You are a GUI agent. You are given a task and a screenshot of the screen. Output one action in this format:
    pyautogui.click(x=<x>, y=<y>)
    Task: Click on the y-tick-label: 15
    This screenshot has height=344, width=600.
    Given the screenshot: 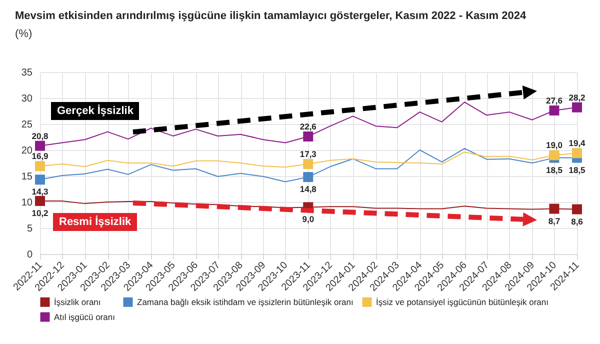 What is the action you would take?
    pyautogui.click(x=27, y=177)
    